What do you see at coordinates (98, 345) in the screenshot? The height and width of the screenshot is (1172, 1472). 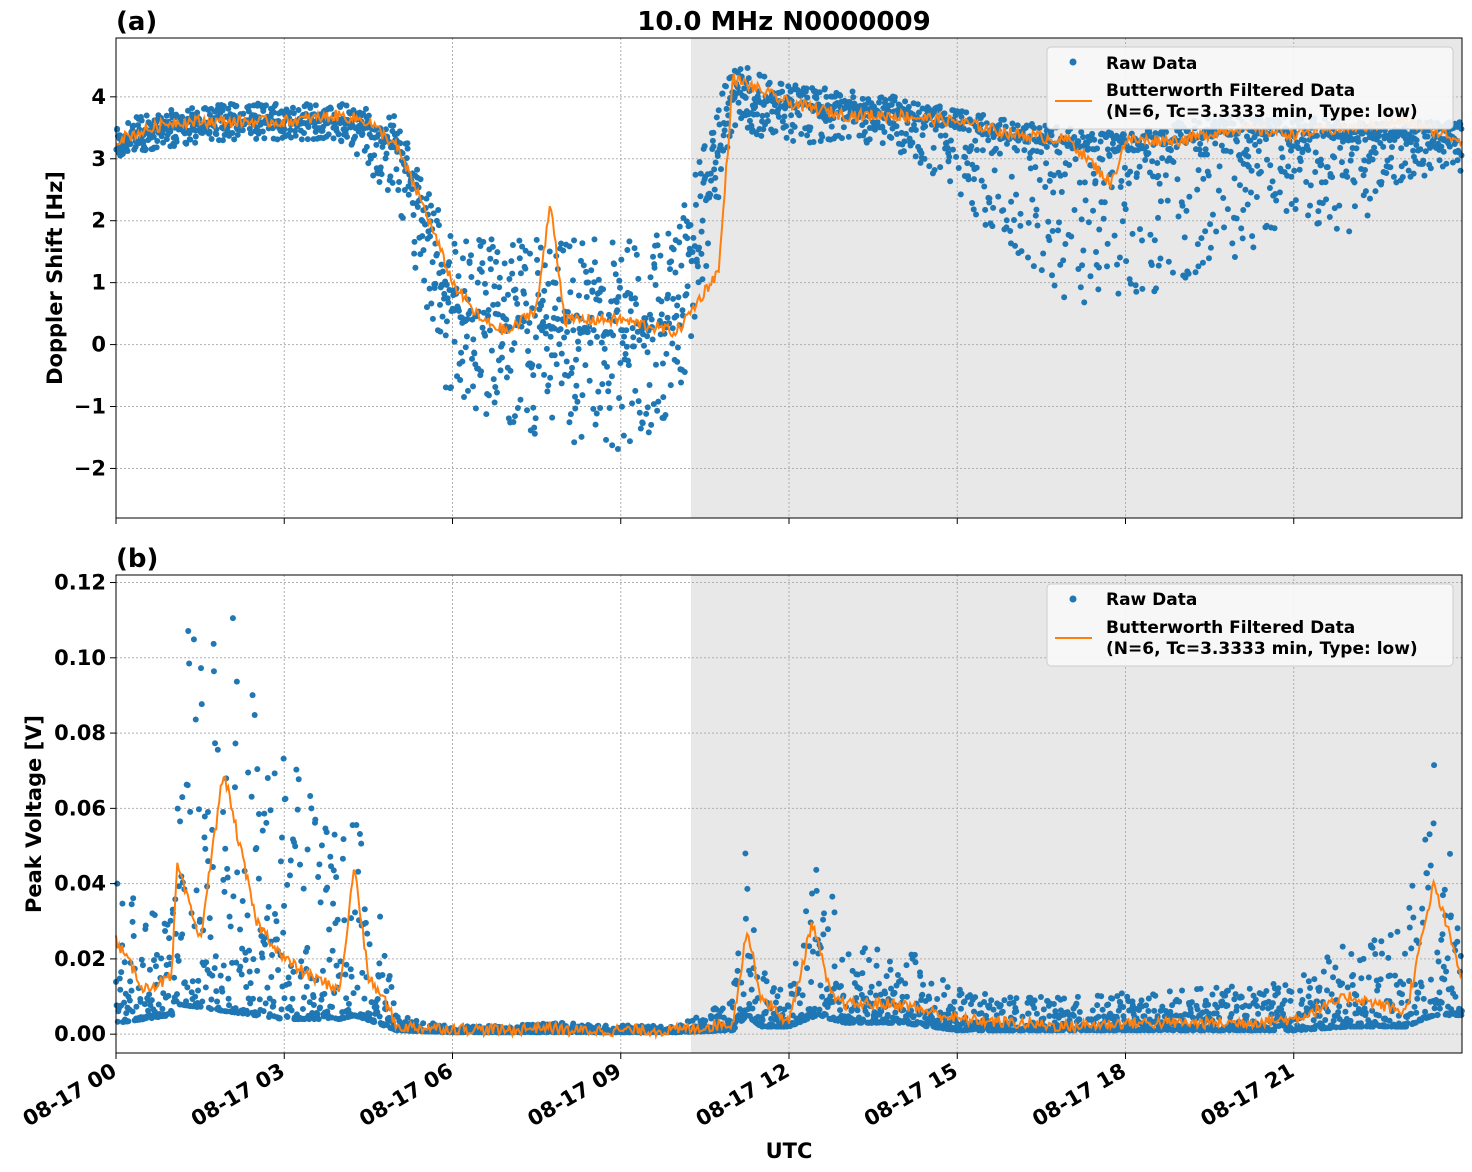 I see `y-tick-label: 0` at bounding box center [98, 345].